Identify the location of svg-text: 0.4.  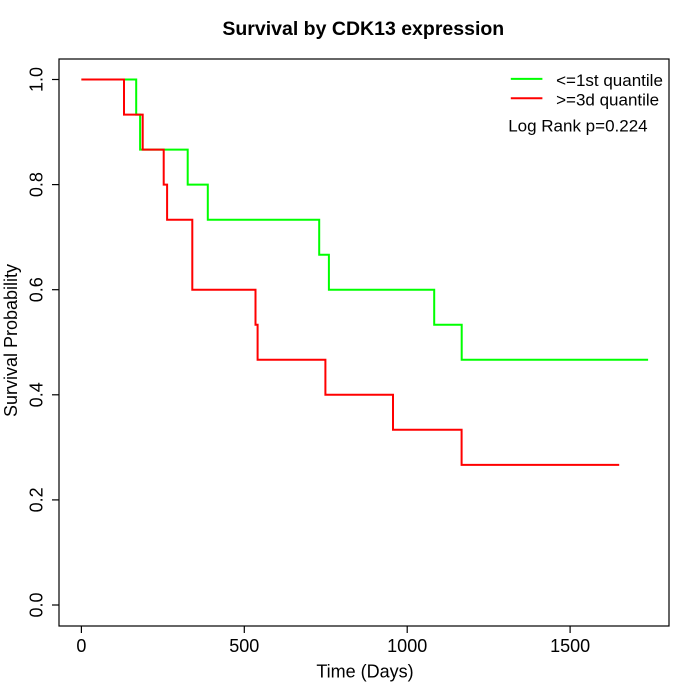
(36, 394).